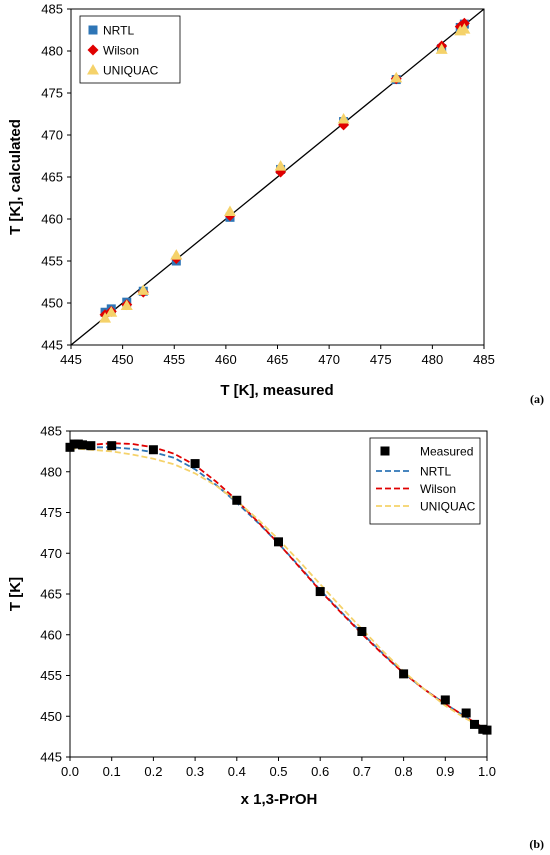 The height and width of the screenshot is (855, 550). What do you see at coordinates (278, 771) in the screenshot?
I see `x-tick-label: 0.5` at bounding box center [278, 771].